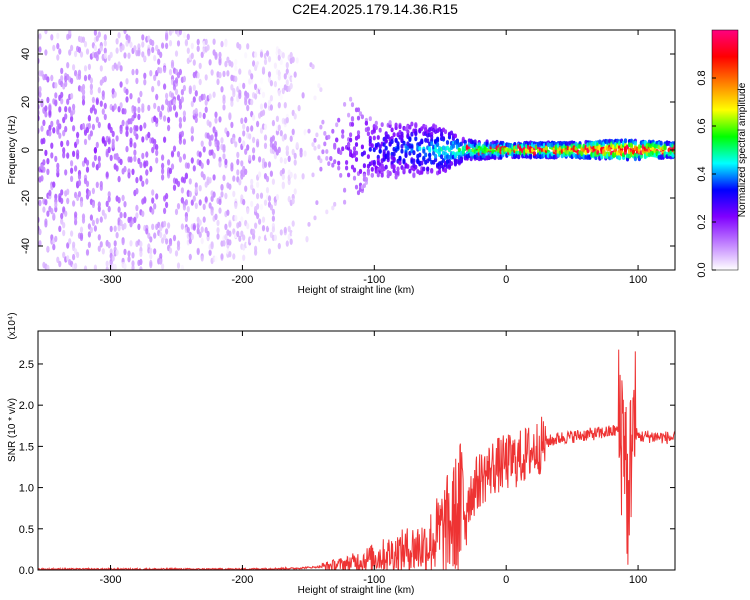 The width and height of the screenshot is (750, 600). What do you see at coordinates (26, 489) in the screenshot?
I see `y-tick-label: 1.0` at bounding box center [26, 489].